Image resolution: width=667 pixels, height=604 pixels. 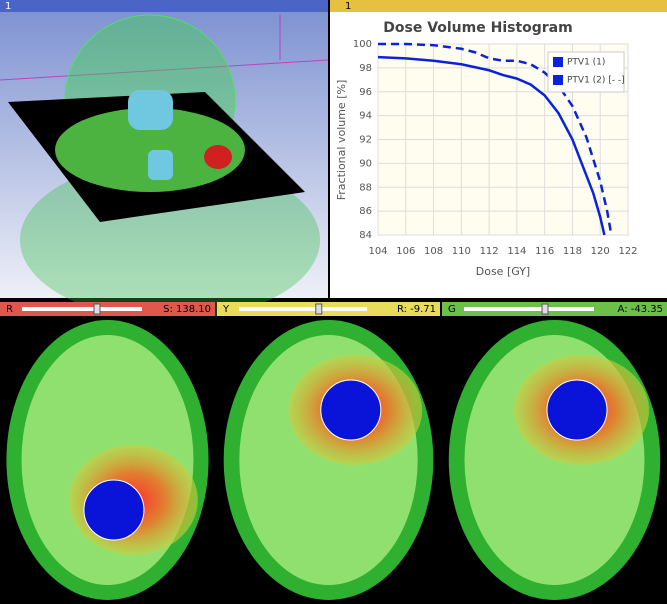 What do you see at coordinates (365, 68) in the screenshot?
I see `y-tick-label: 98` at bounding box center [365, 68].